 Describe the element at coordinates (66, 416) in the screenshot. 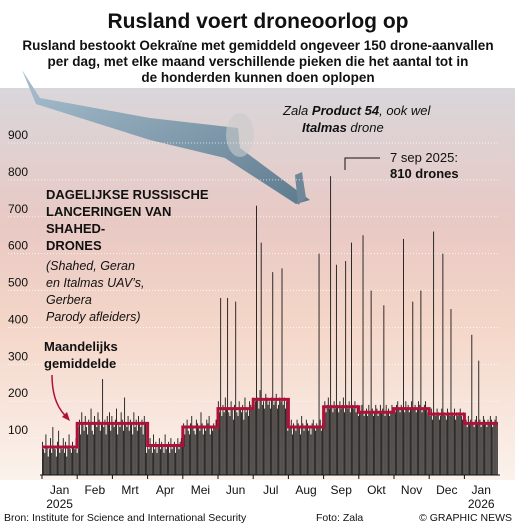

I see `legend-pointer-head` at that location.